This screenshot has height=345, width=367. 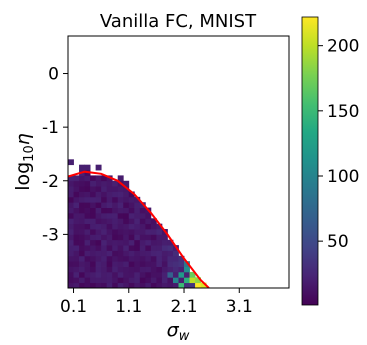 I want to click on y-axis-label-base: log, so click(x=23, y=176).